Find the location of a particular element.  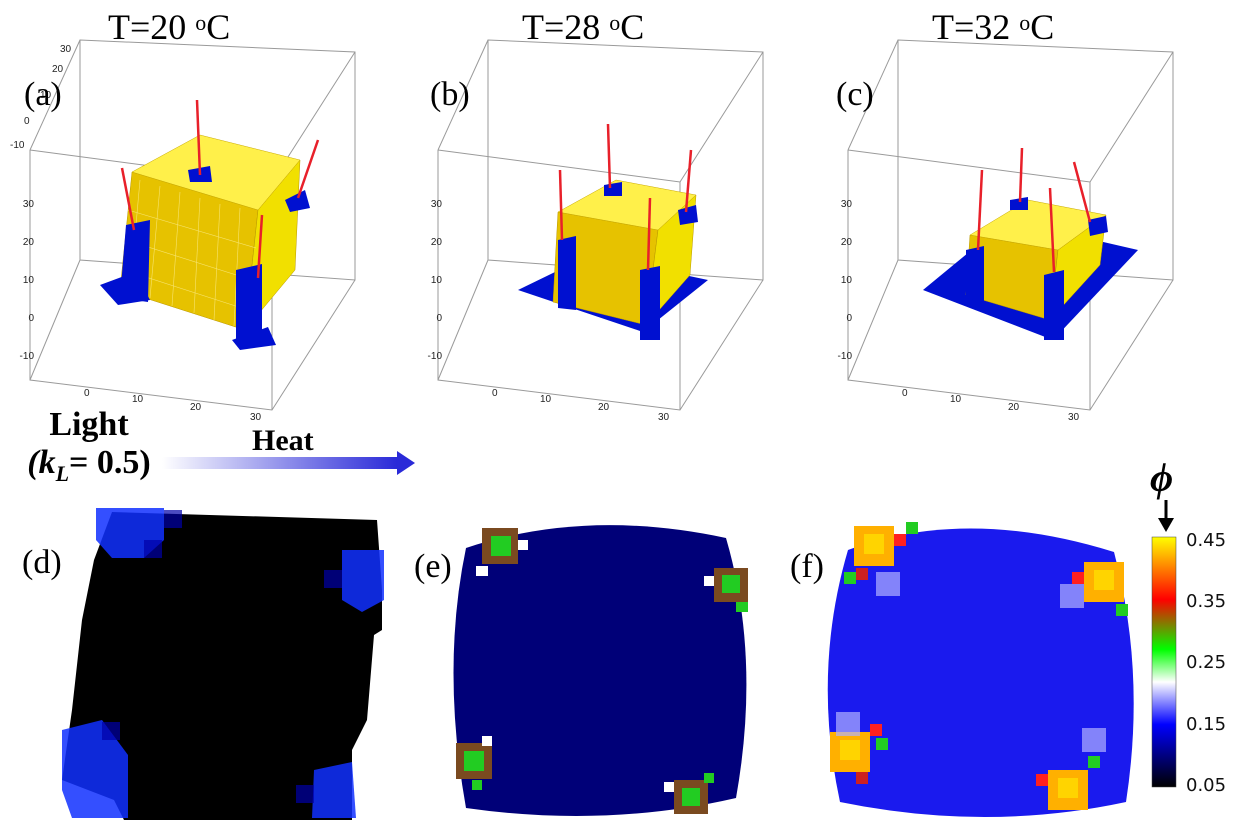

plot3d-panel-c is located at coordinates (1010, 225).